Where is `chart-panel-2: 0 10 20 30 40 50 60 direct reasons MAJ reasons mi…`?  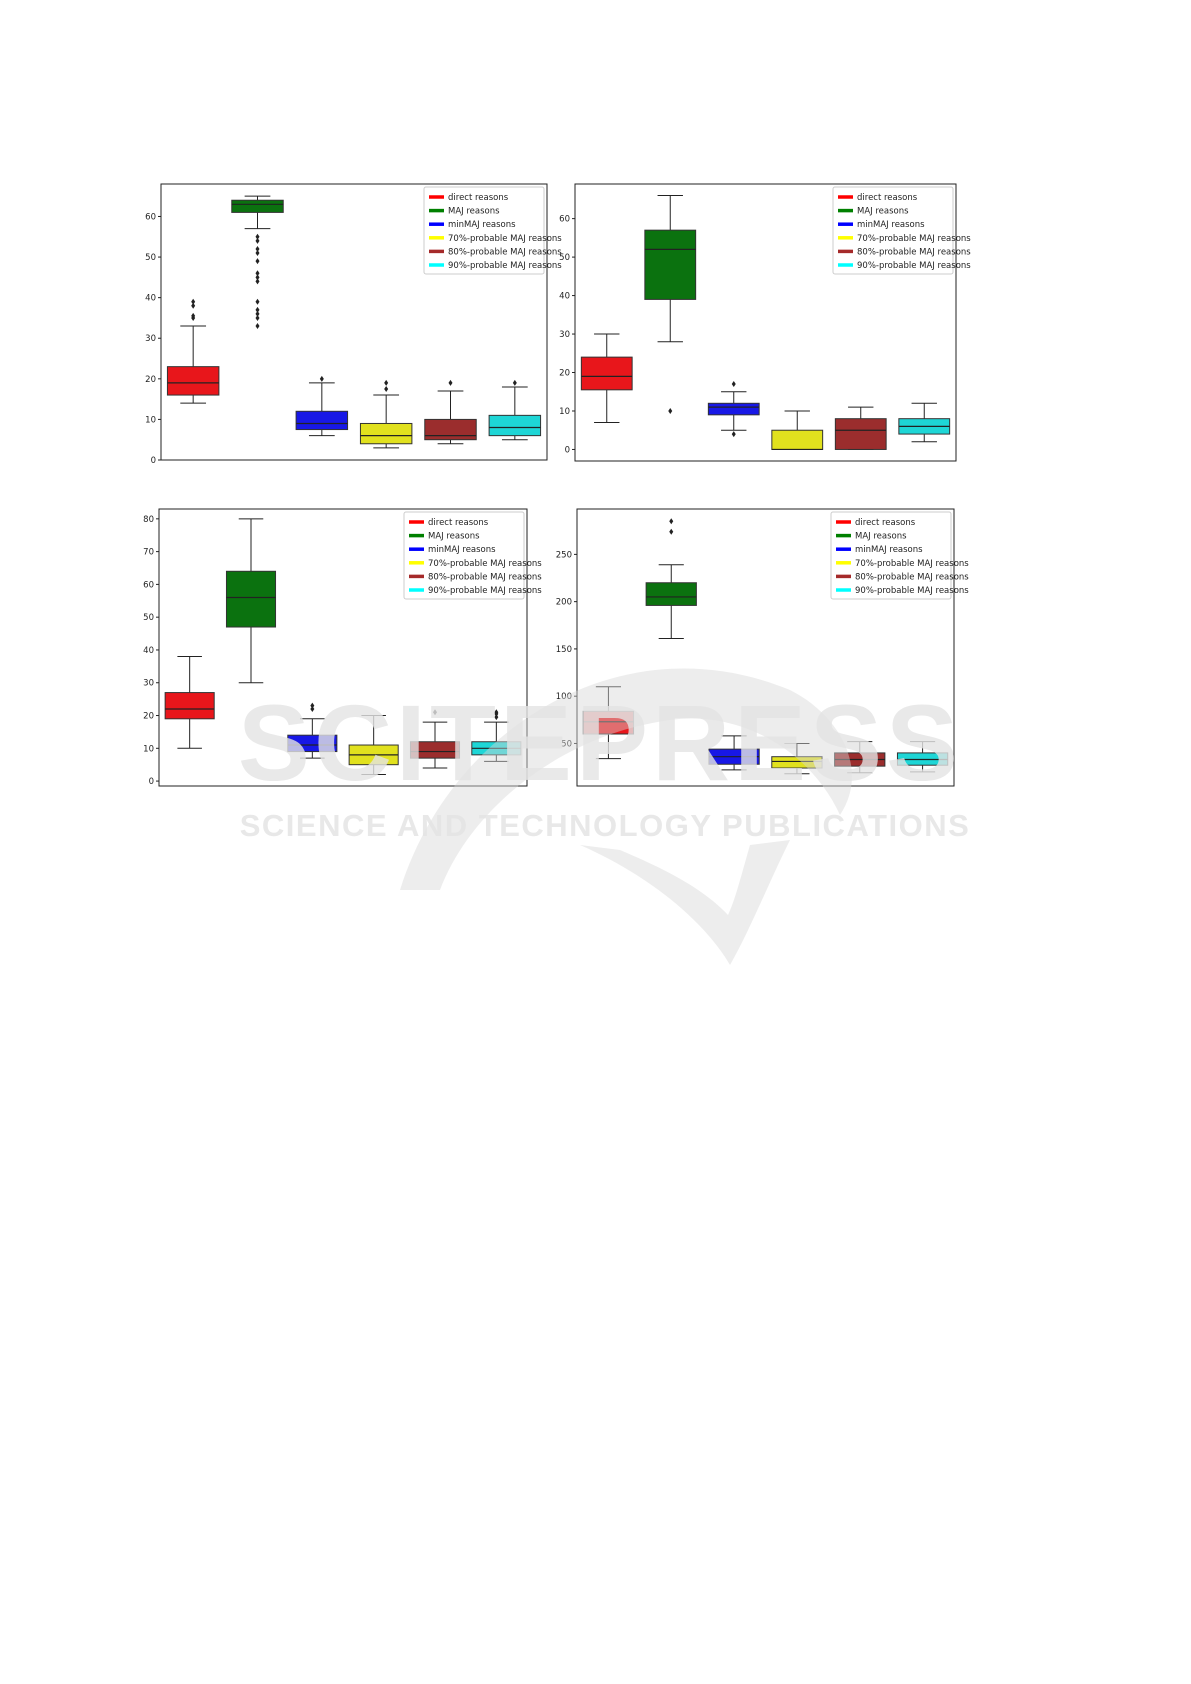
chart-panel-2: 0 10 20 30 40 50 60 direct reasons MAJ reasons mi… is located at coordinates (774, 328).